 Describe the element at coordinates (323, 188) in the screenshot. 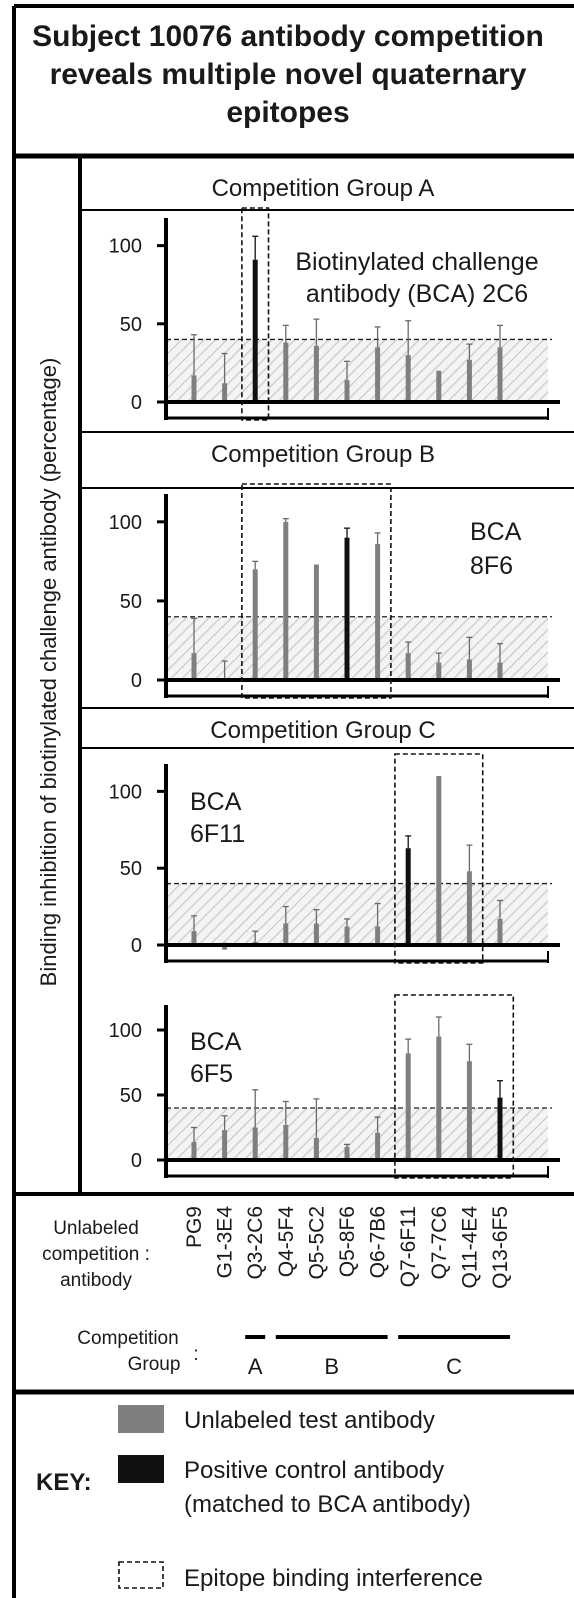

I see `panel-title-a: Competition Group A` at that location.